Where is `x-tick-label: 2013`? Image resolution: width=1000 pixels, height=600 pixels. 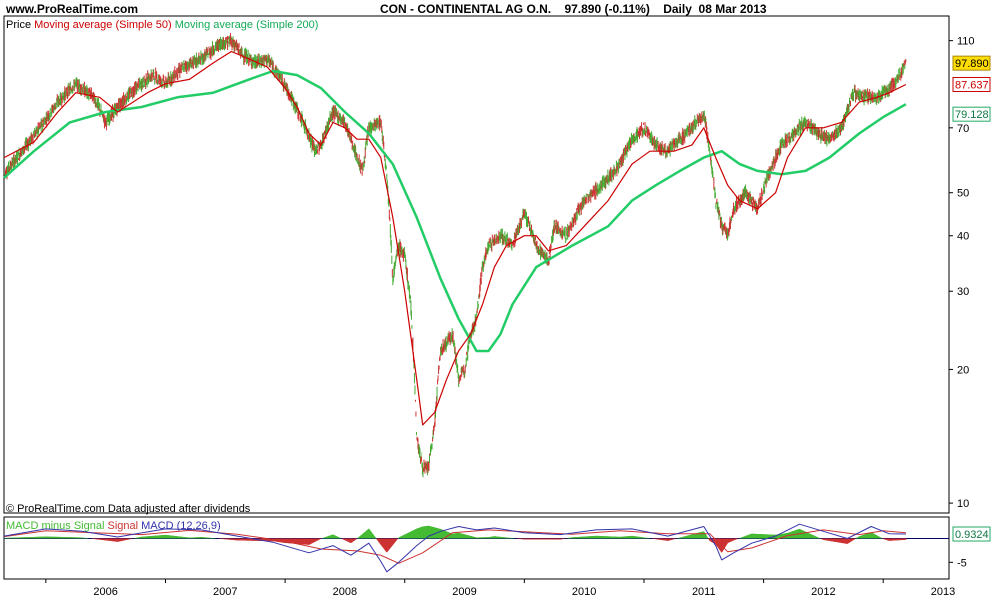 x-tick-label: 2013 is located at coordinates (943, 592).